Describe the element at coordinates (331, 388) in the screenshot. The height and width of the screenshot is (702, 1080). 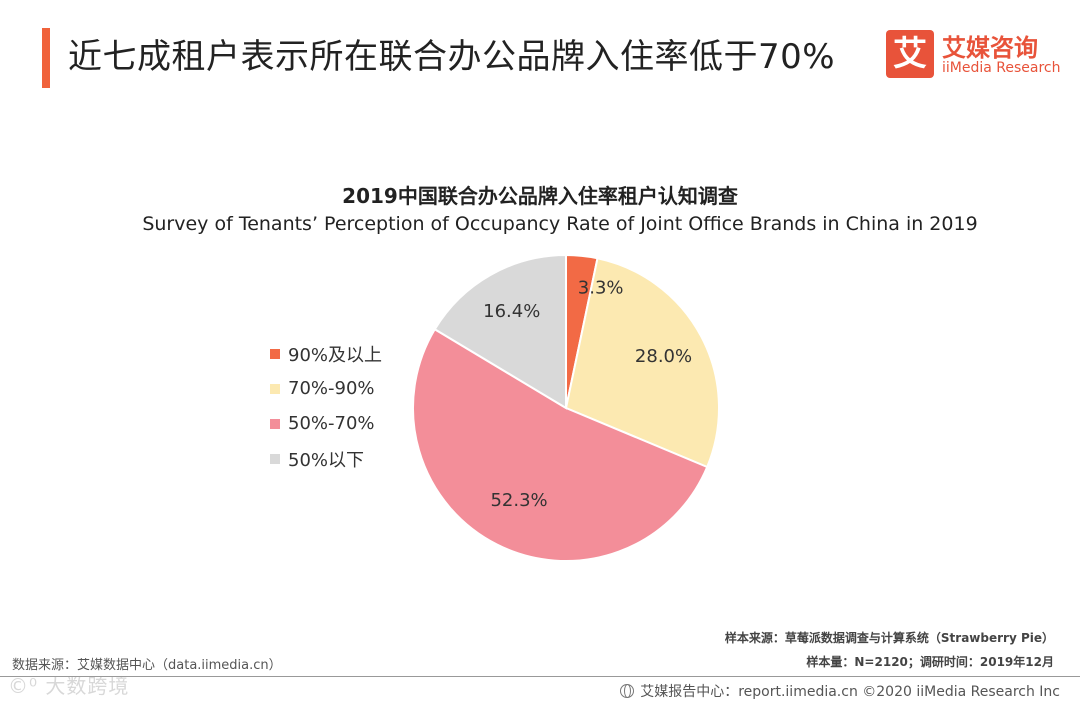
I see `legend-label-1: 70%-90%` at that location.